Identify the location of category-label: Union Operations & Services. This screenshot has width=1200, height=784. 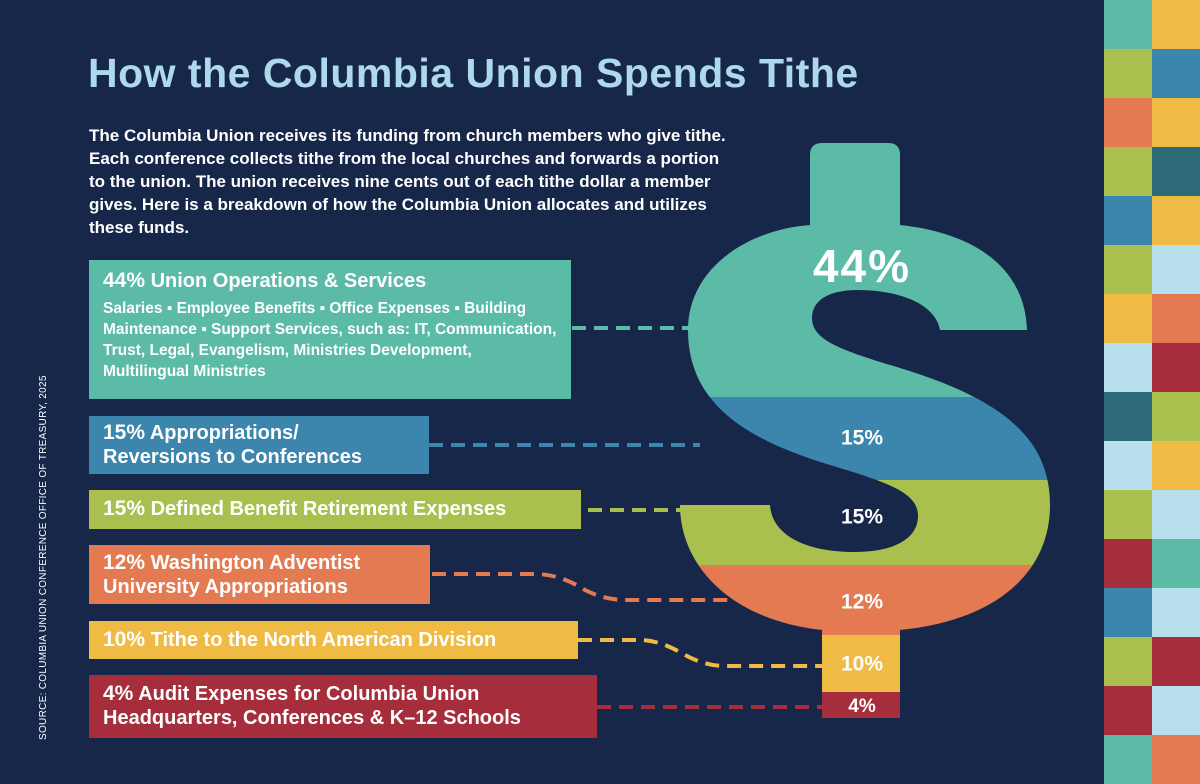
(286, 281).